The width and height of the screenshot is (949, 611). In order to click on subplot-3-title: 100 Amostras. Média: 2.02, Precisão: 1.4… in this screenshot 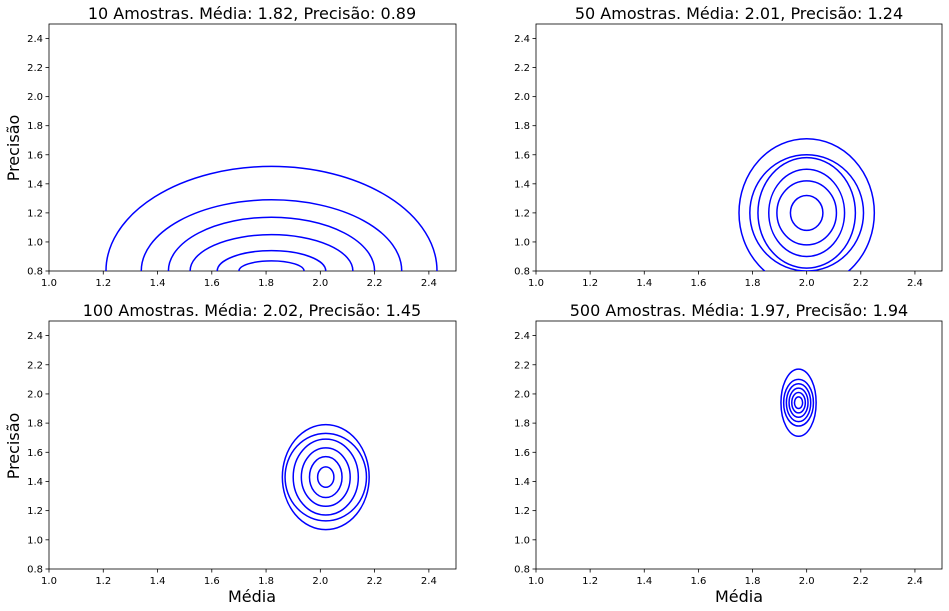, I will do `click(252, 310)`.